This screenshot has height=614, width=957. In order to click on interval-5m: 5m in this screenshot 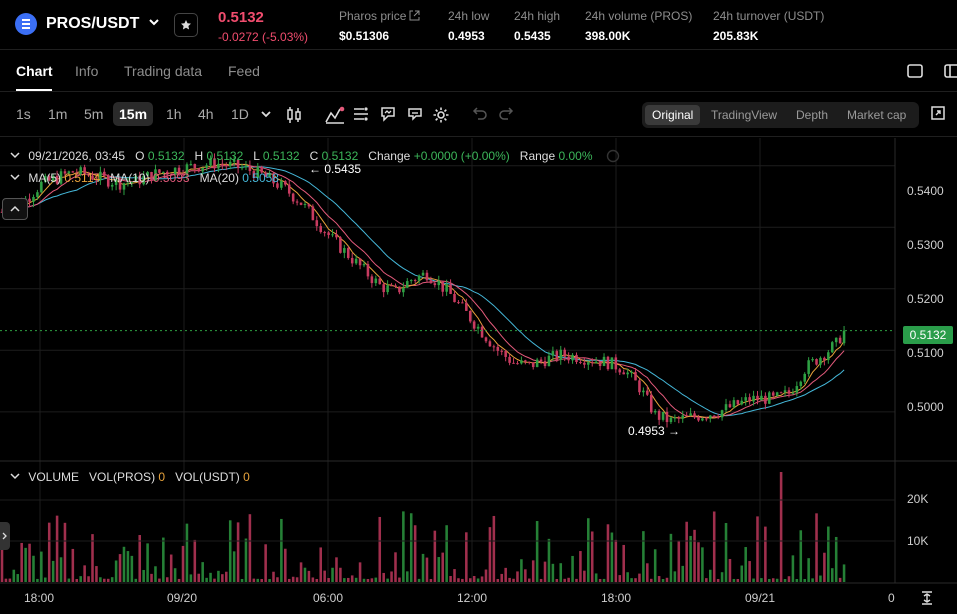, I will do `click(94, 114)`.